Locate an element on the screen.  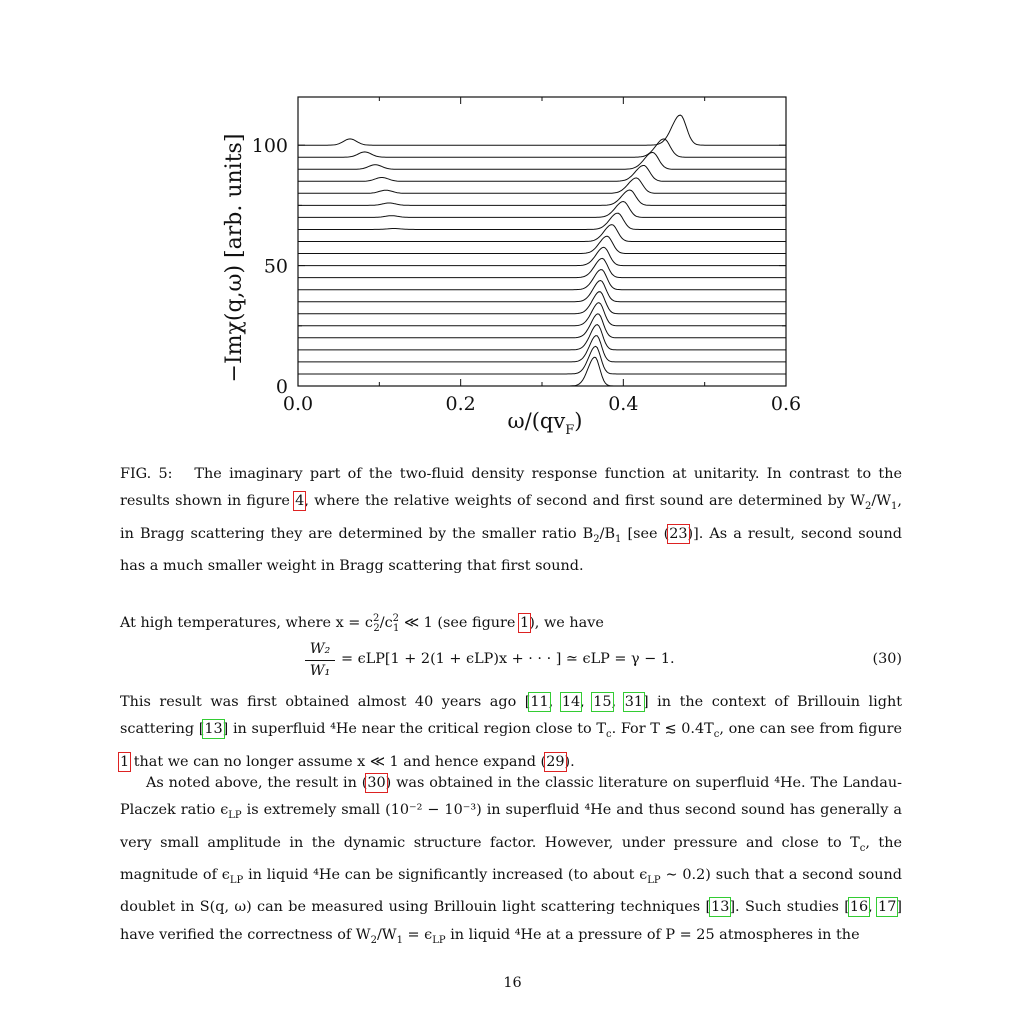
y-tick-label: 50 is located at coordinates (276, 267).